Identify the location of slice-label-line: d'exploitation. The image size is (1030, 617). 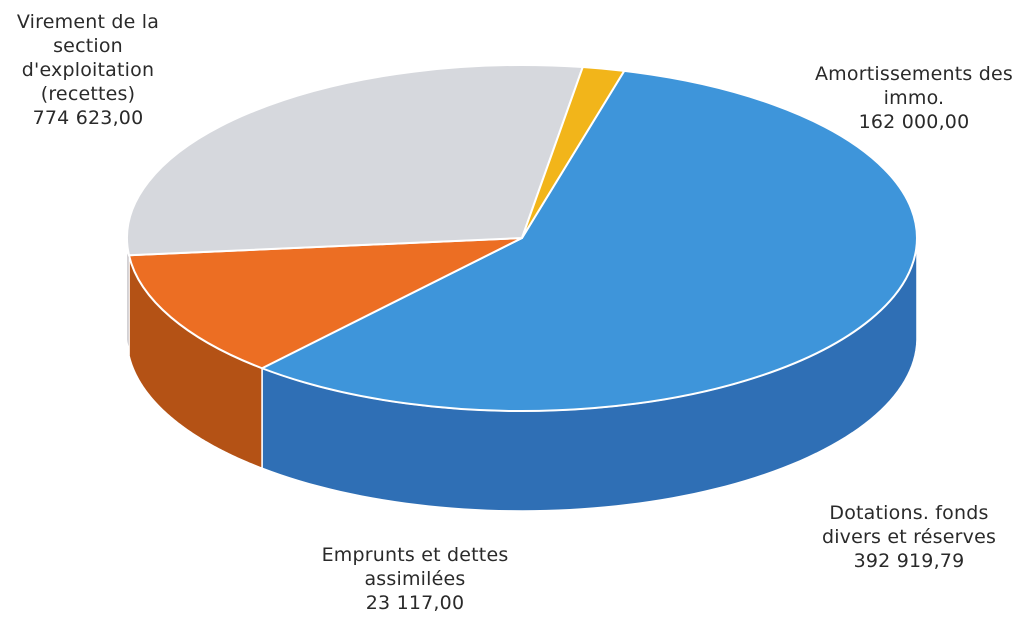
(88, 70).